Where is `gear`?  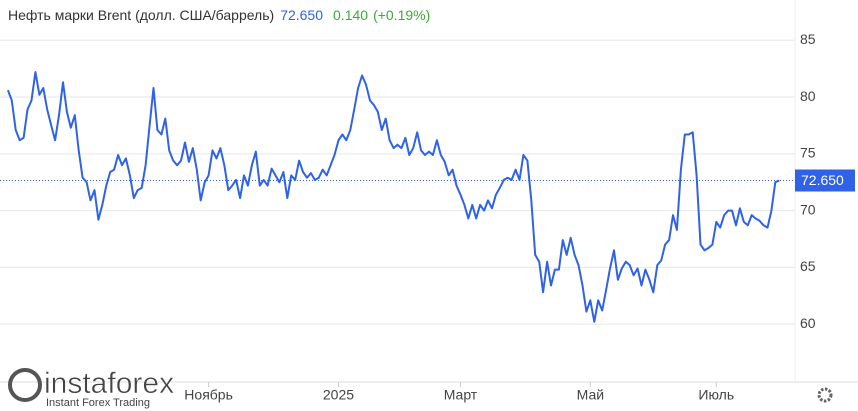
gear is located at coordinates (825, 395).